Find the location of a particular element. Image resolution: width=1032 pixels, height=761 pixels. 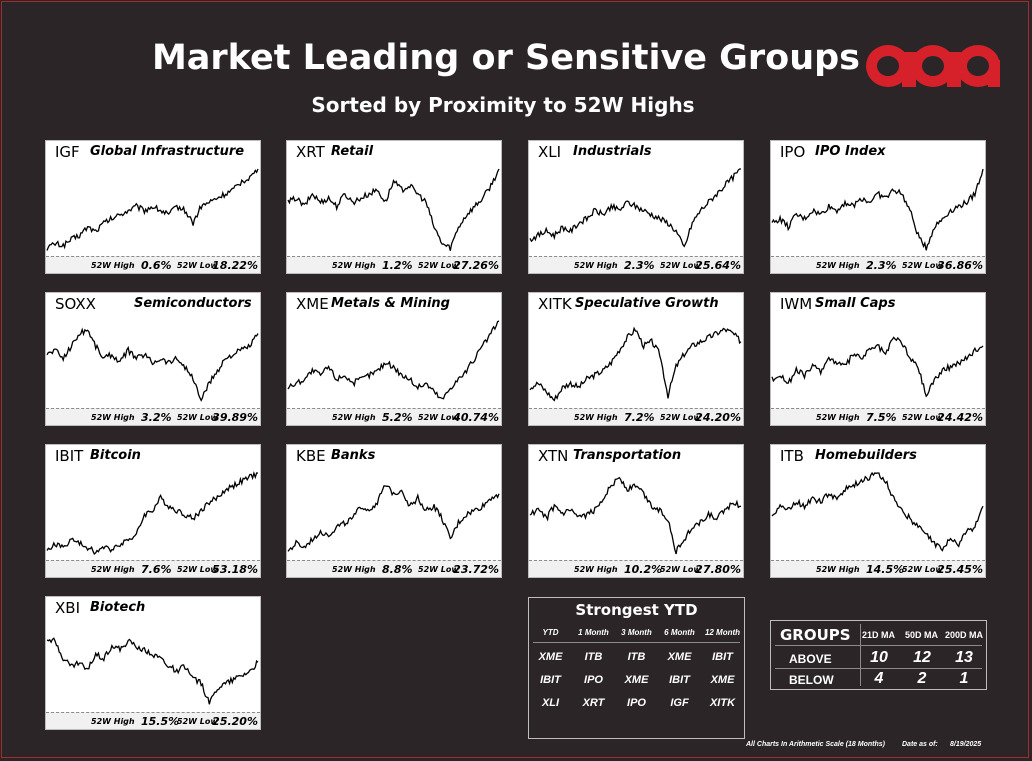

high-distance-value: 10.2% is located at coordinates (643, 569).